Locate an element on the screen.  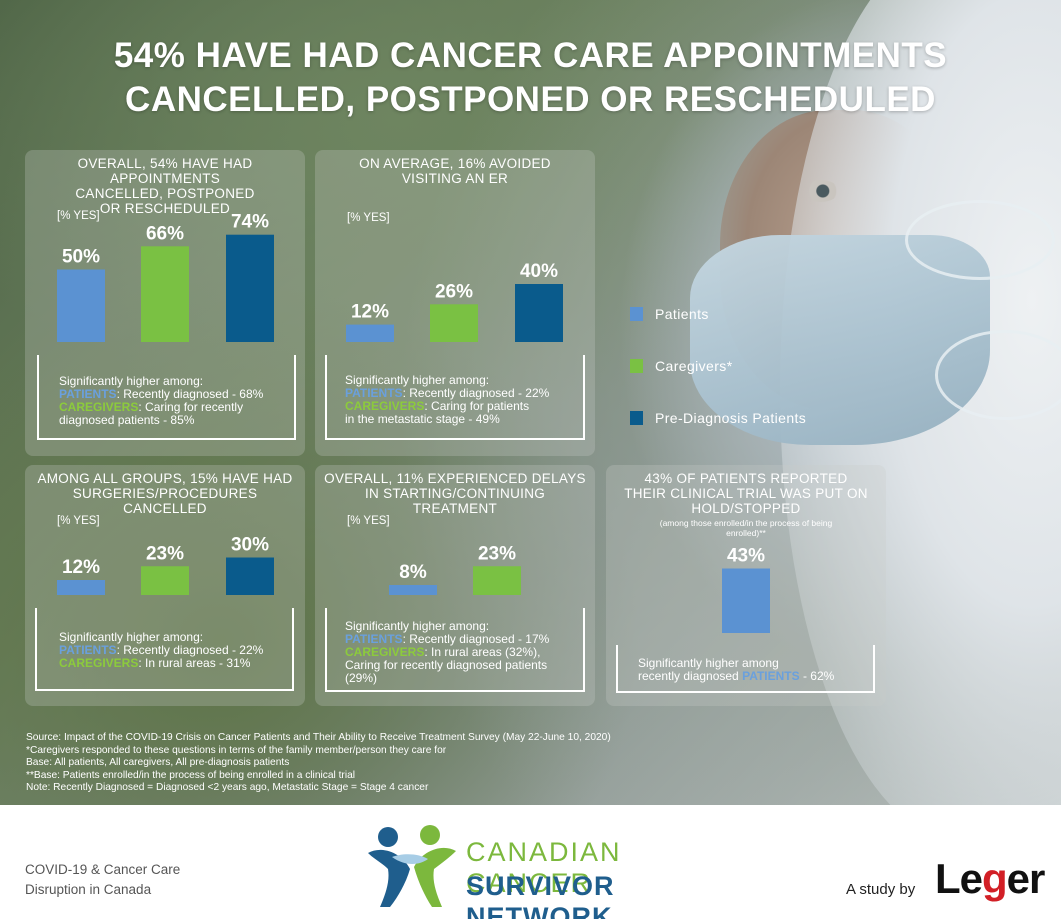
leger-logo-pre: Le is located at coordinates (959, 878).